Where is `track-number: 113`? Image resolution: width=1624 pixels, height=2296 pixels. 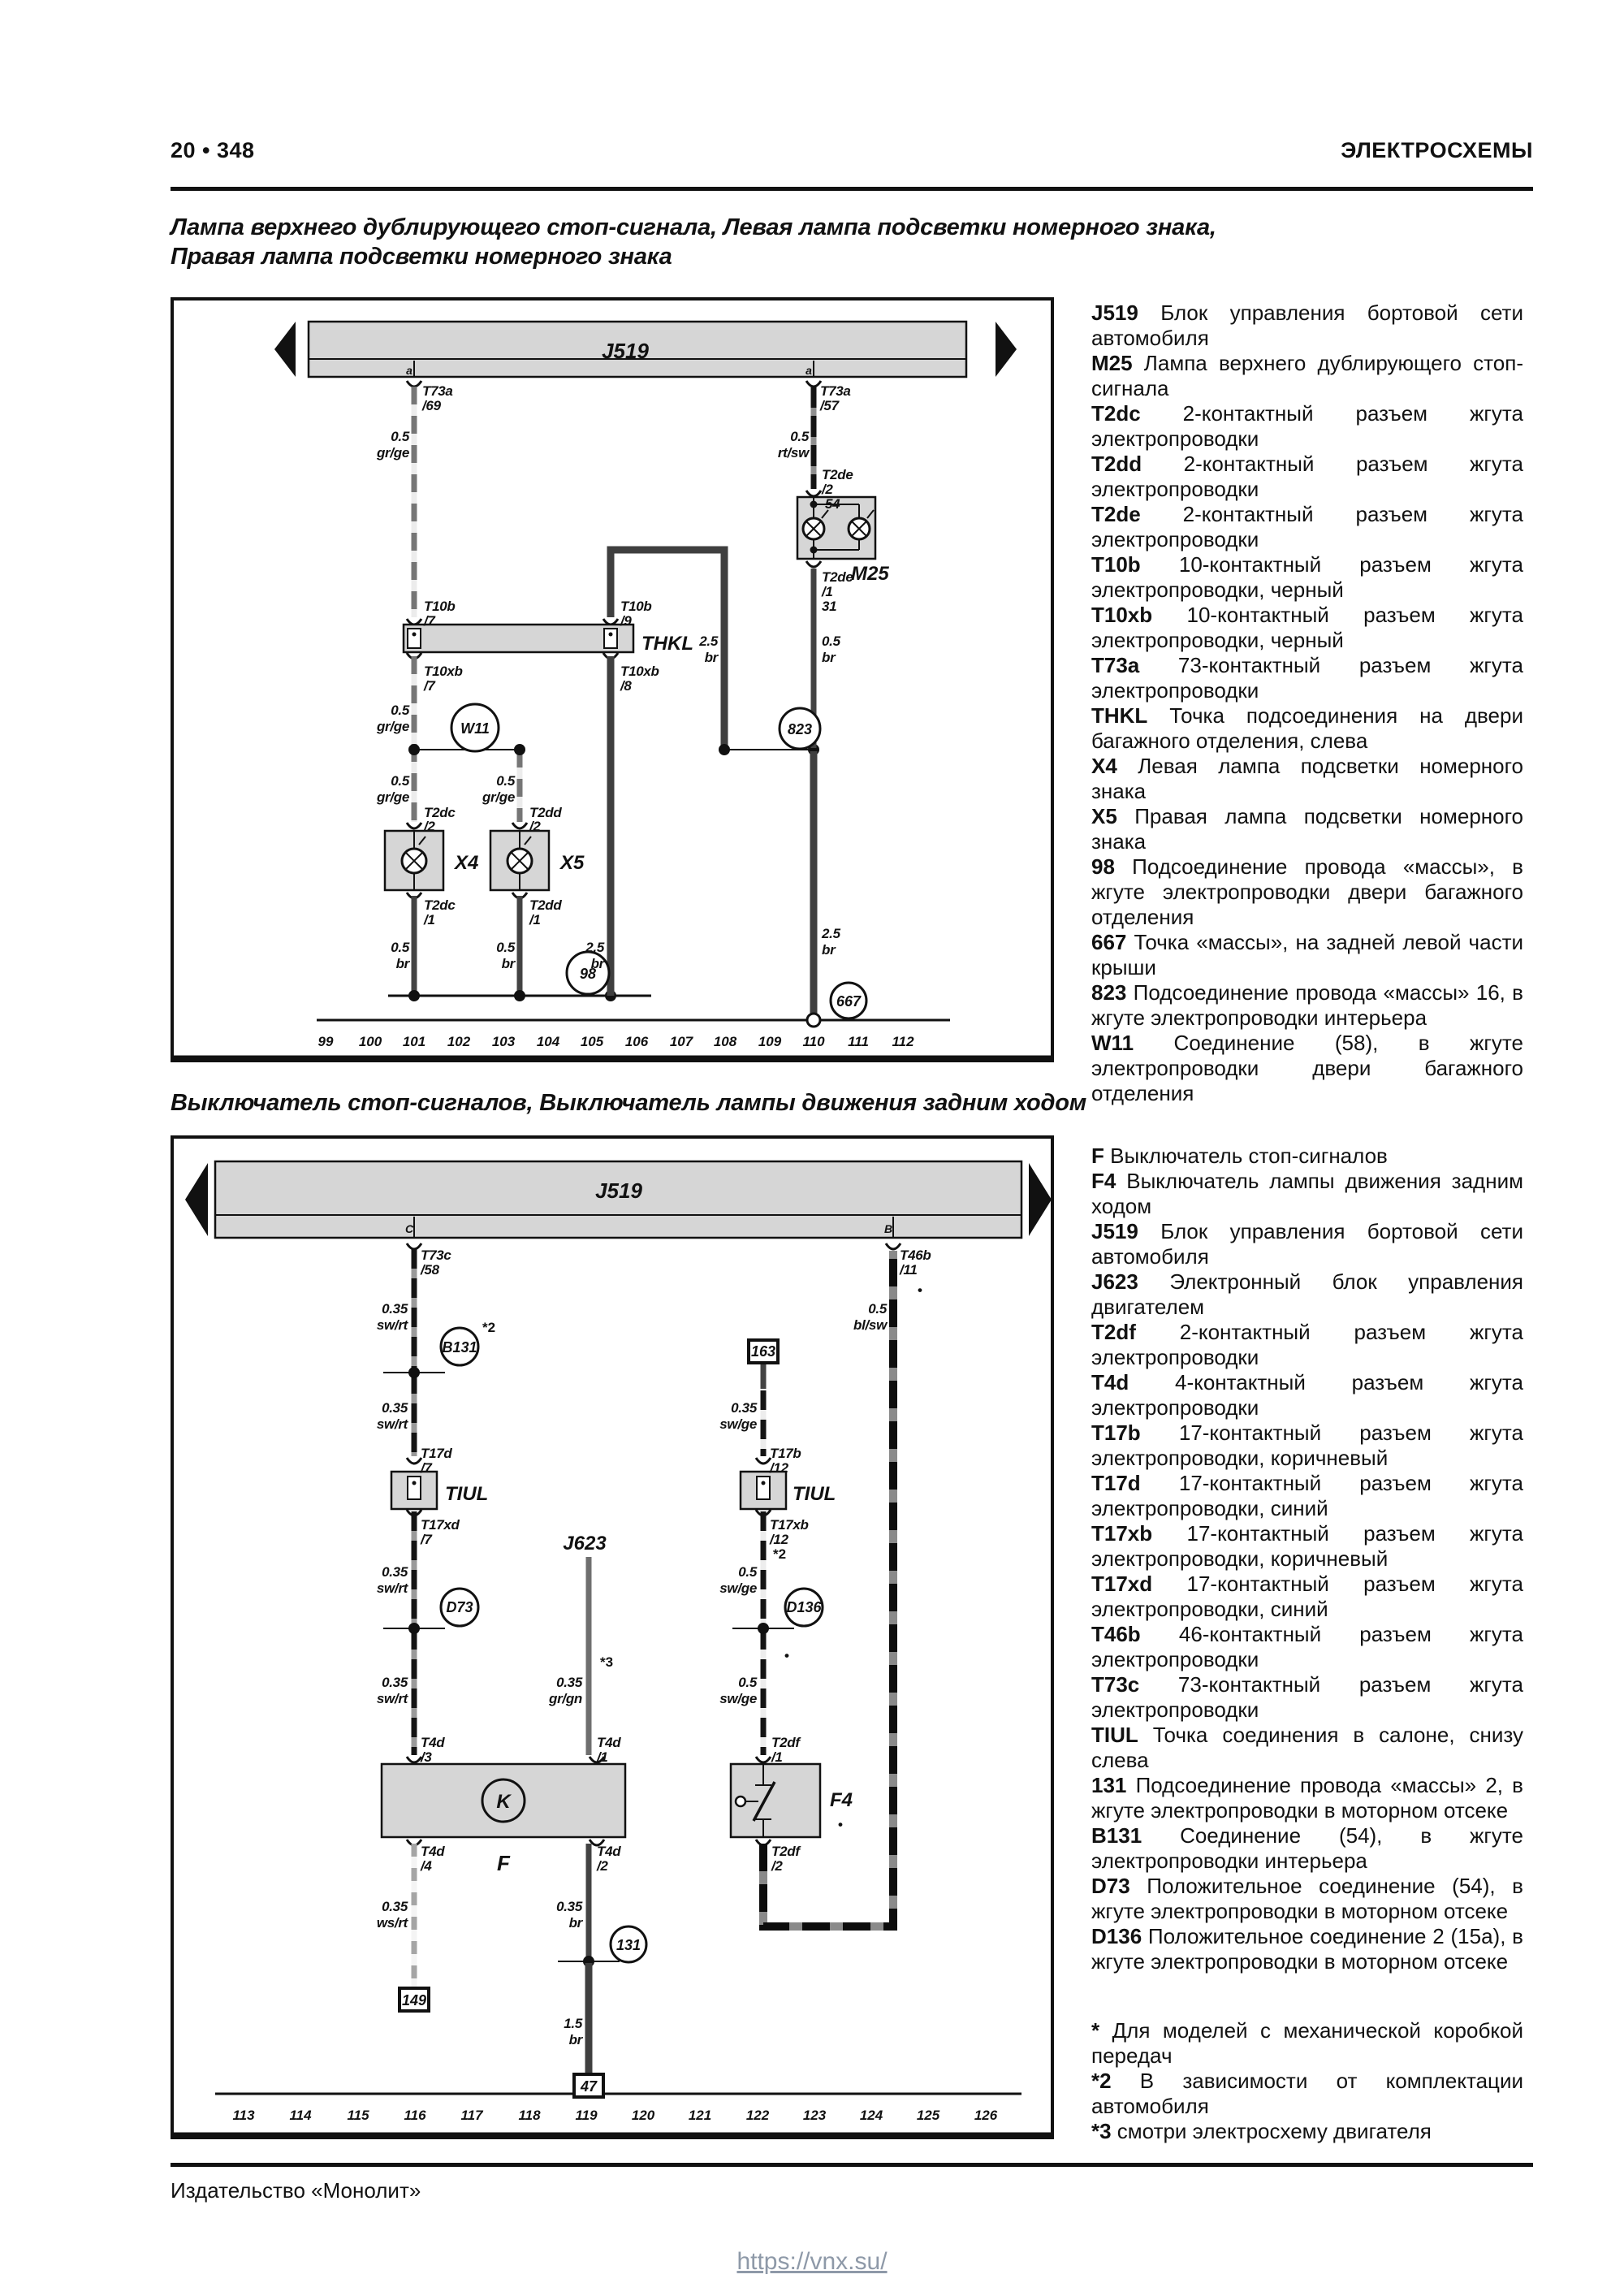 track-number: 113 is located at coordinates (244, 2115).